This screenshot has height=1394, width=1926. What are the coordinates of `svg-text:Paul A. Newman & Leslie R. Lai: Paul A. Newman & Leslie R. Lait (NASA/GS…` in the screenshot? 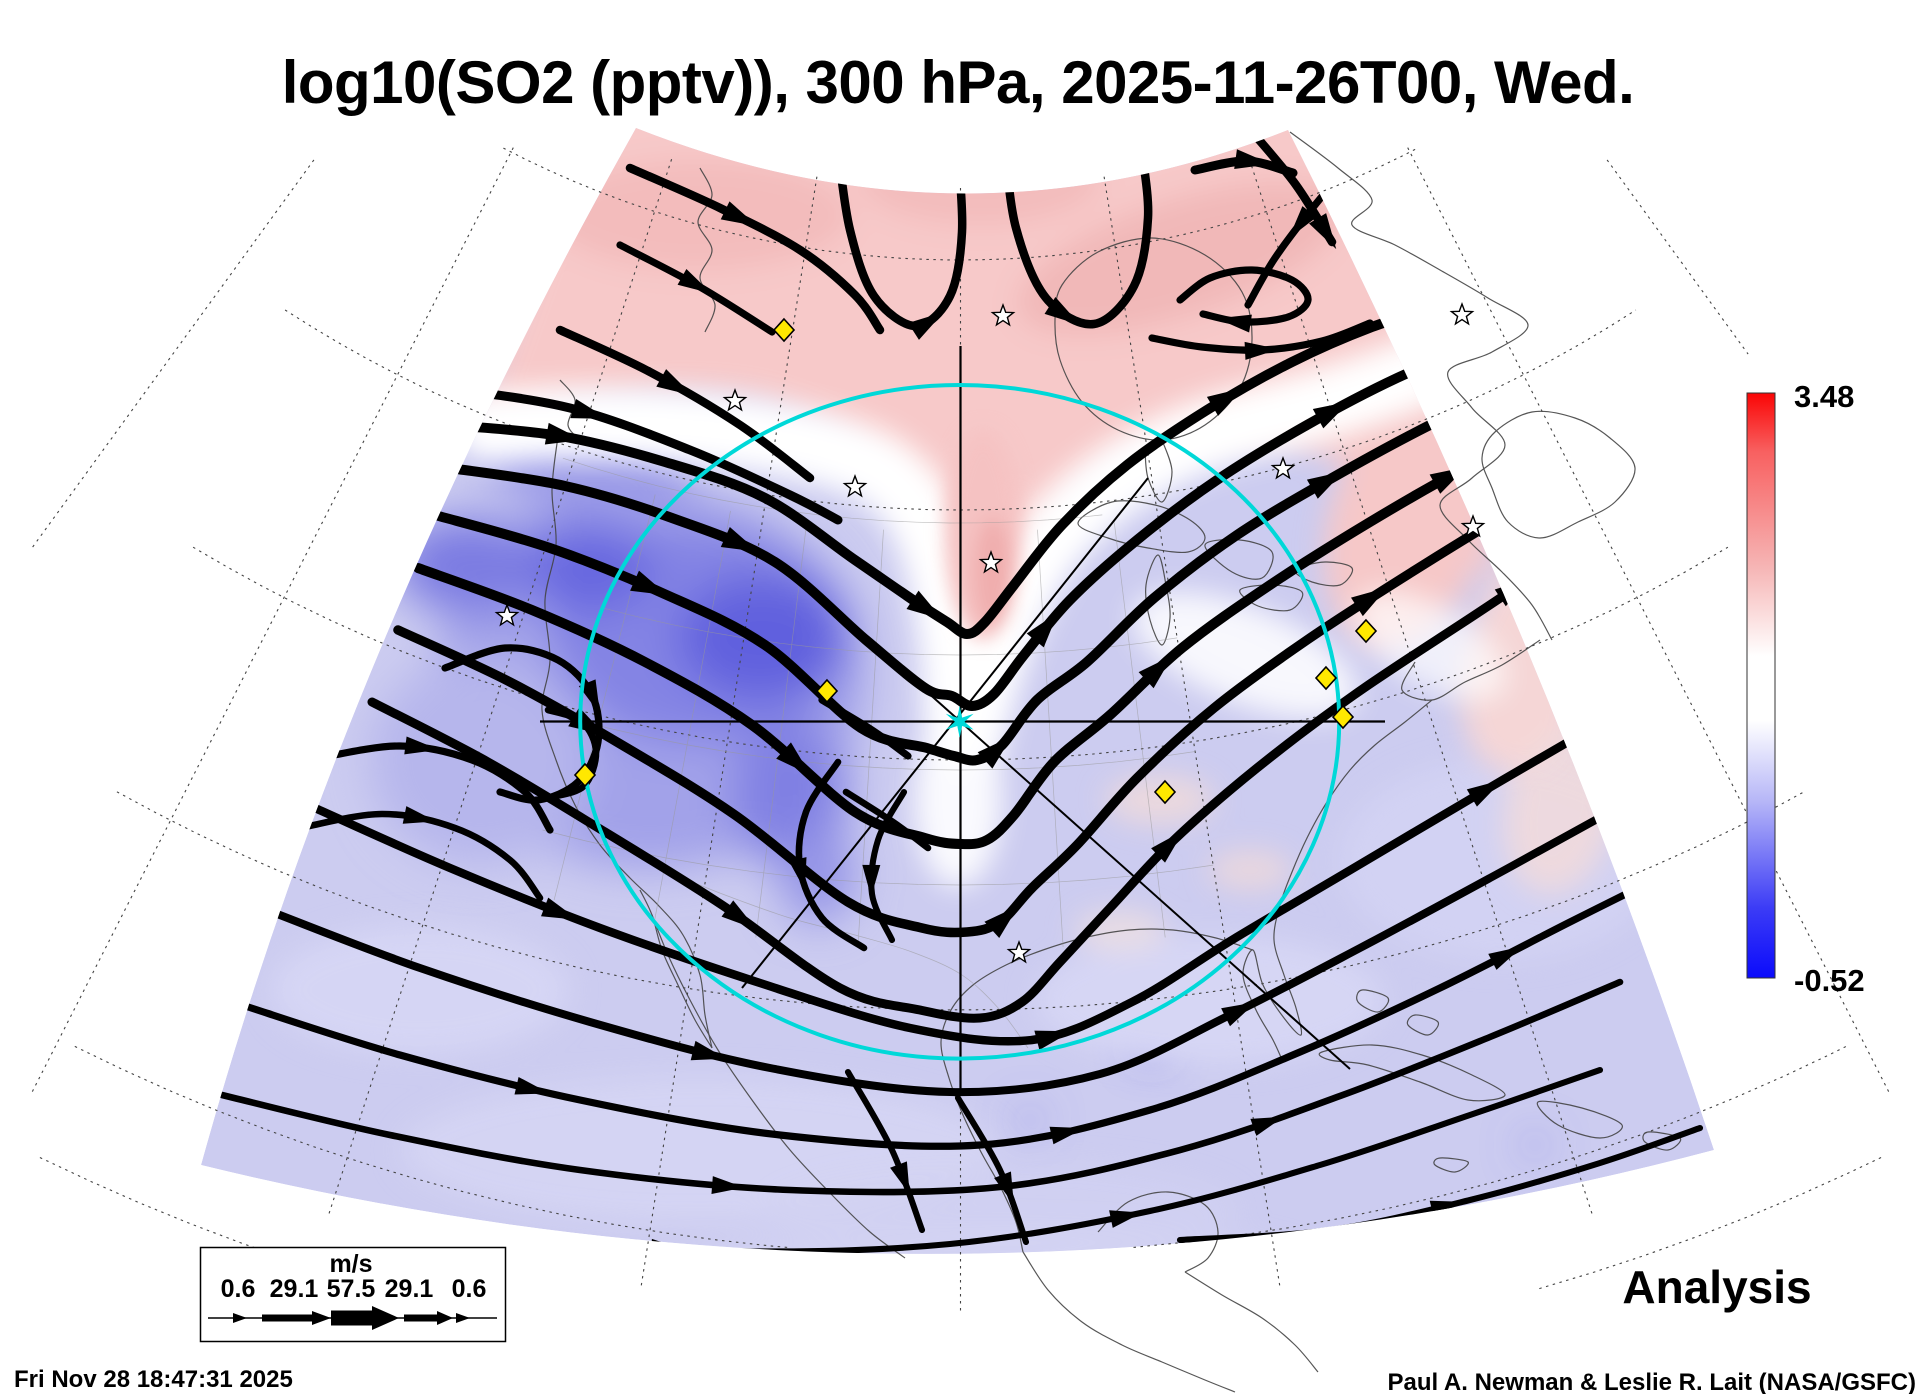 It's located at (1651, 1381).